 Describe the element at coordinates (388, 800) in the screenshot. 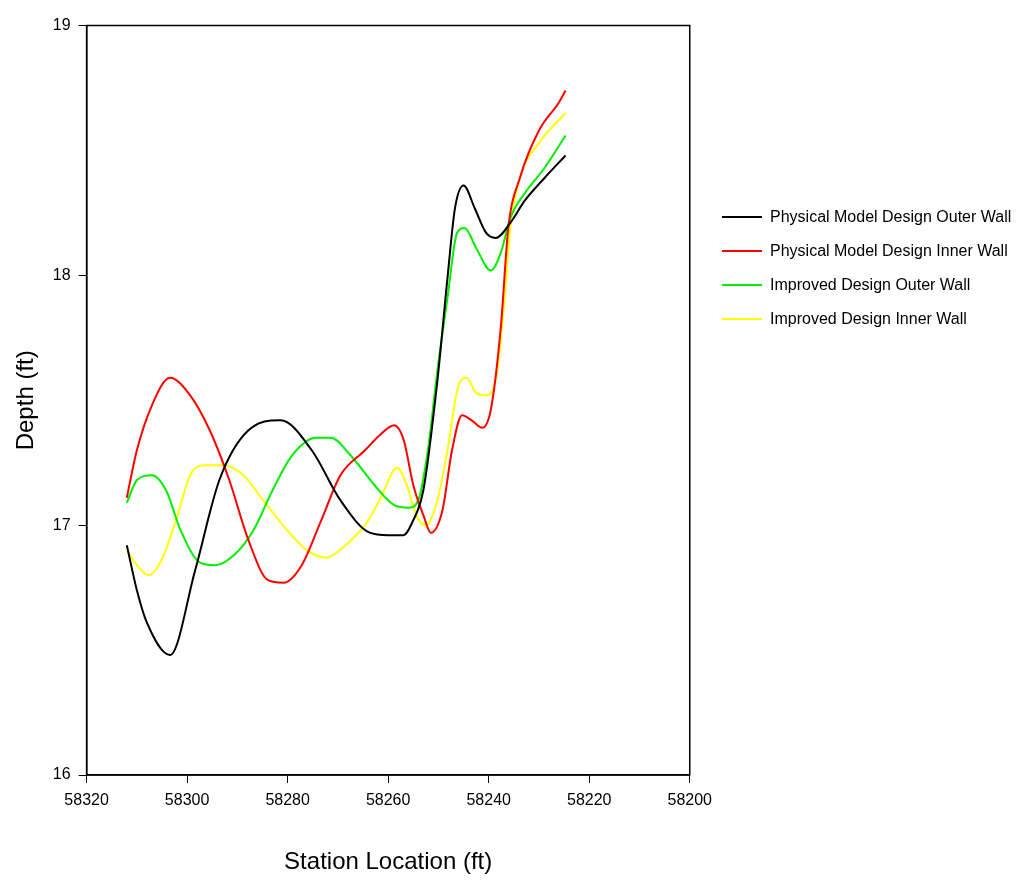

I see `x-tick-label: 58260` at that location.